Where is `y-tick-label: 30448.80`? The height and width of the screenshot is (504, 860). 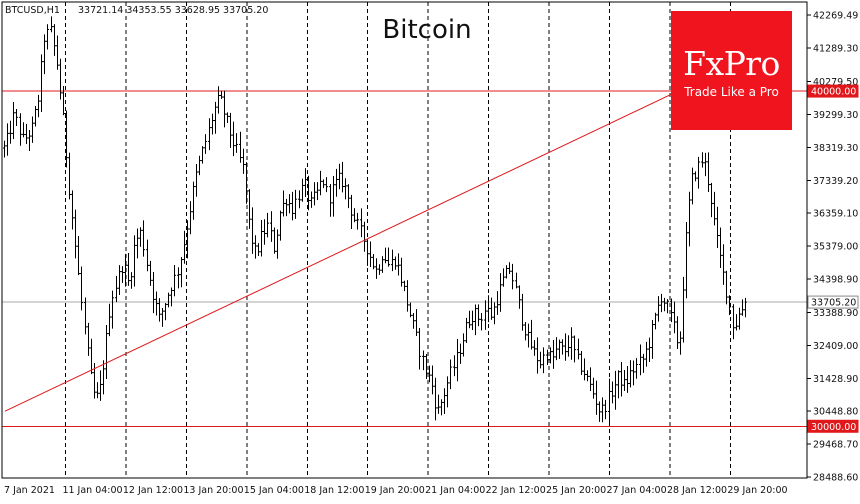 y-tick-label: 30448.80 is located at coordinates (835, 412).